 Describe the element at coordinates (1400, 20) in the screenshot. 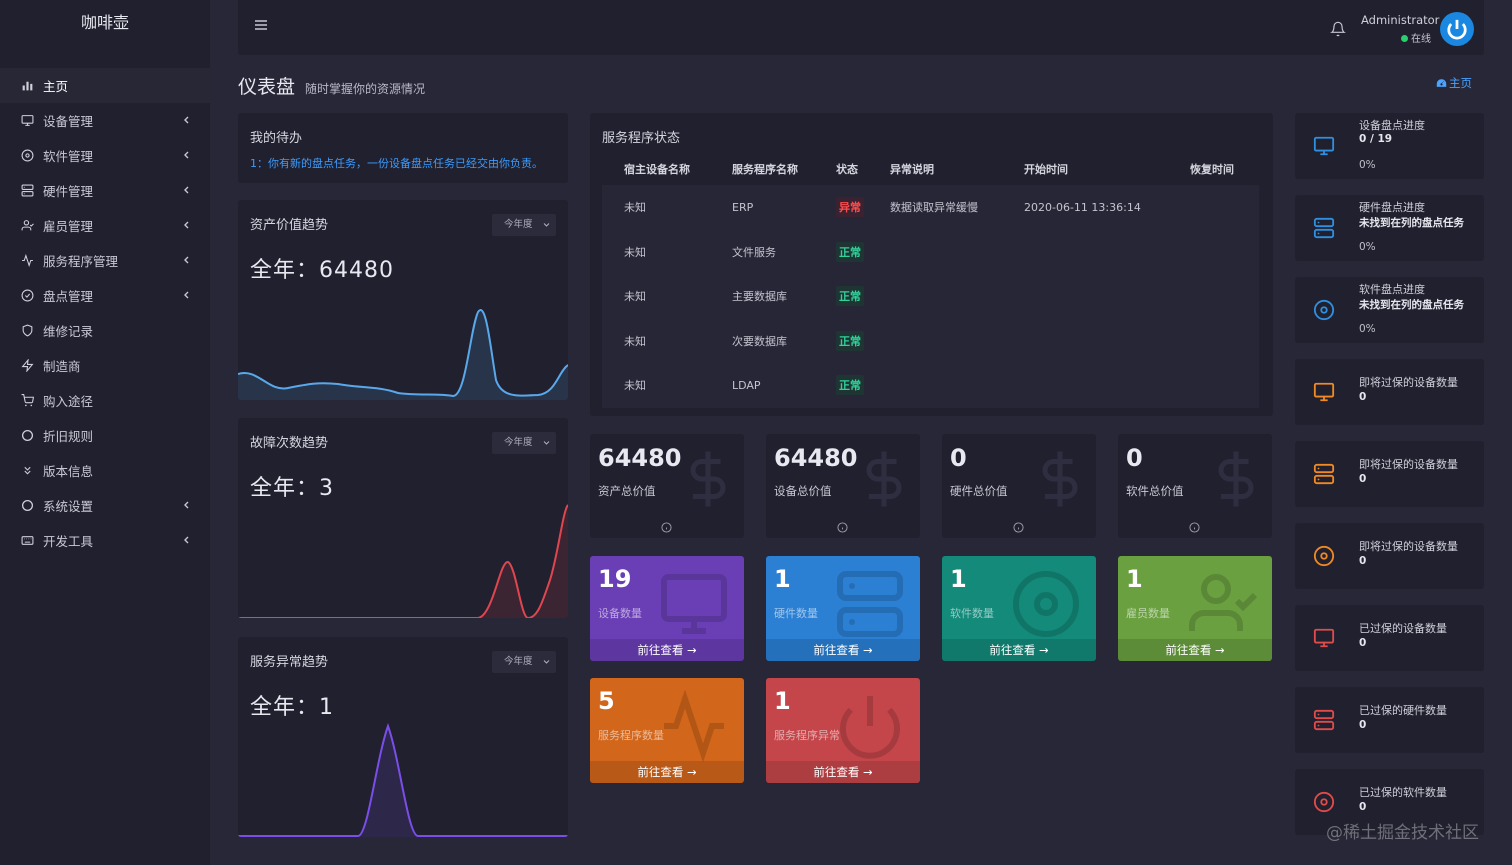

I see `user-name: Administrator` at that location.